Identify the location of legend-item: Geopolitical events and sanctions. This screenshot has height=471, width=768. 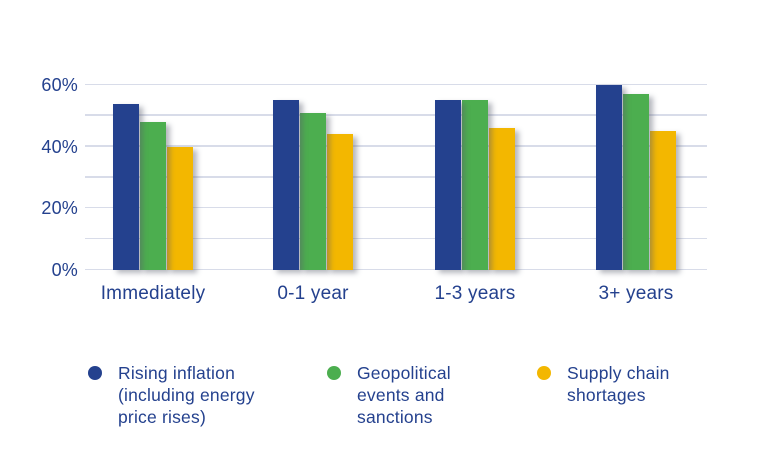
(389, 395).